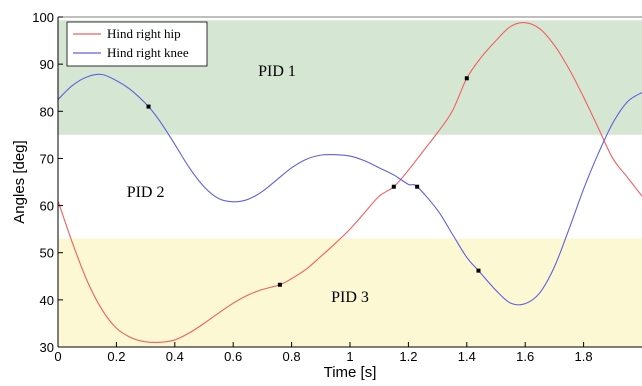 This screenshot has height=386, width=642. I want to click on x-tick-label: 1.6, so click(525, 356).